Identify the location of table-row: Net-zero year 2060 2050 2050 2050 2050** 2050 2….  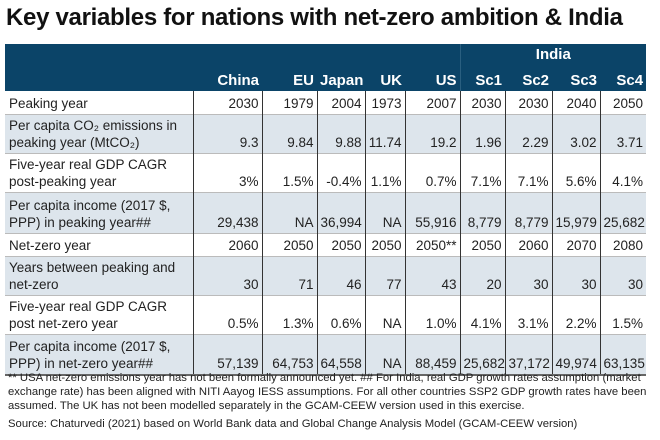
(326, 244).